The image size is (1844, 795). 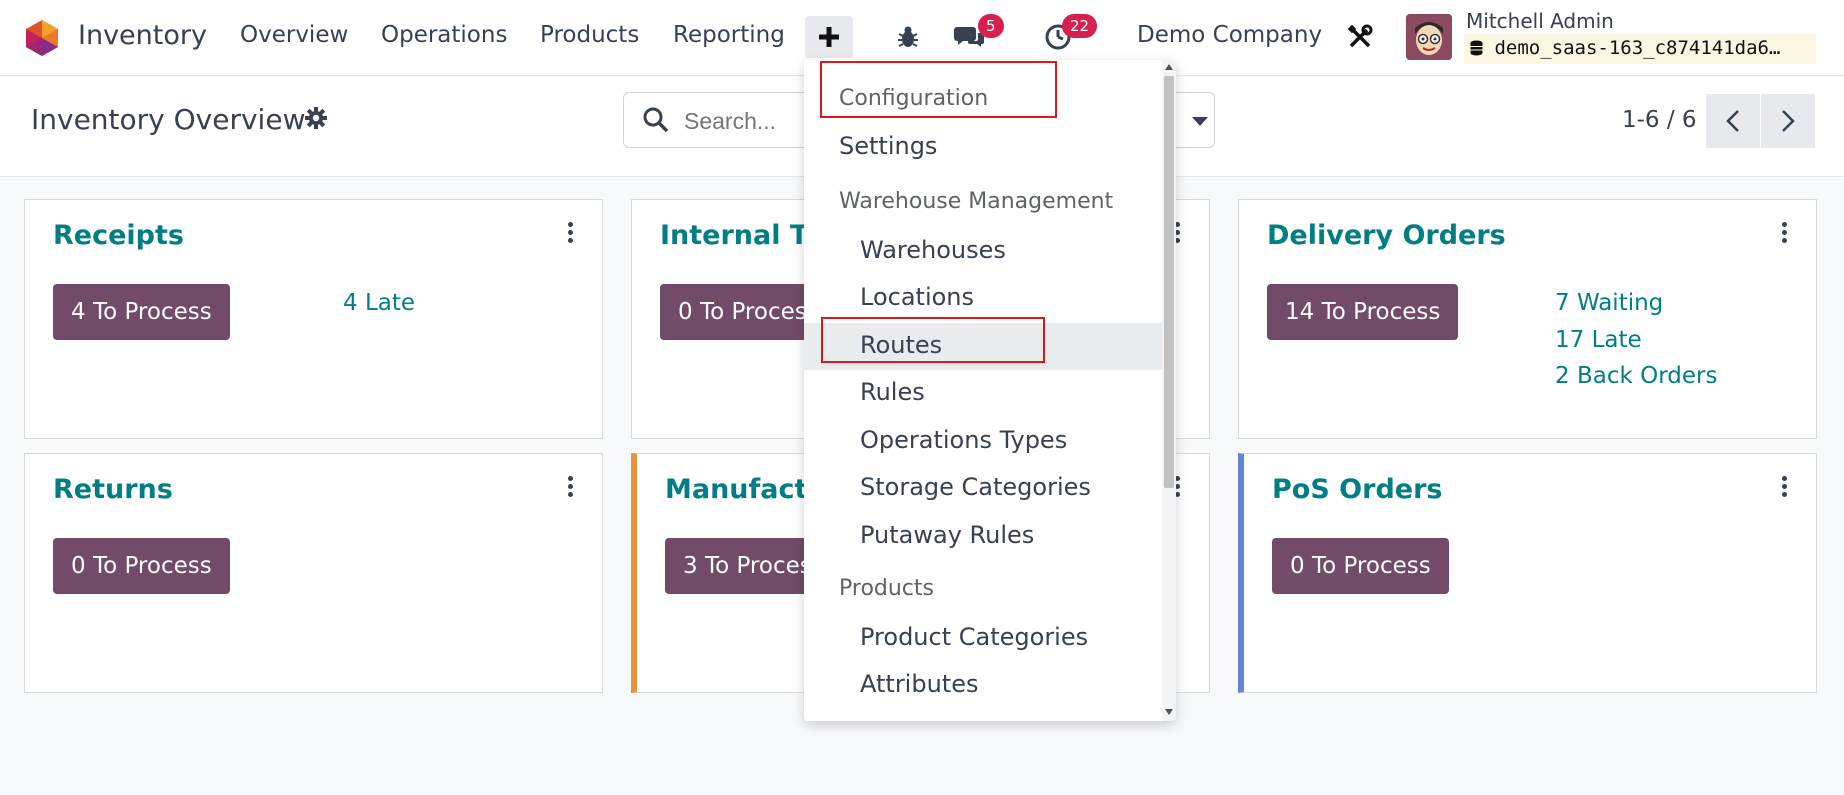 What do you see at coordinates (976, 201) in the screenshot?
I see `section-header-warehouse-management: Warehouse Management` at bounding box center [976, 201].